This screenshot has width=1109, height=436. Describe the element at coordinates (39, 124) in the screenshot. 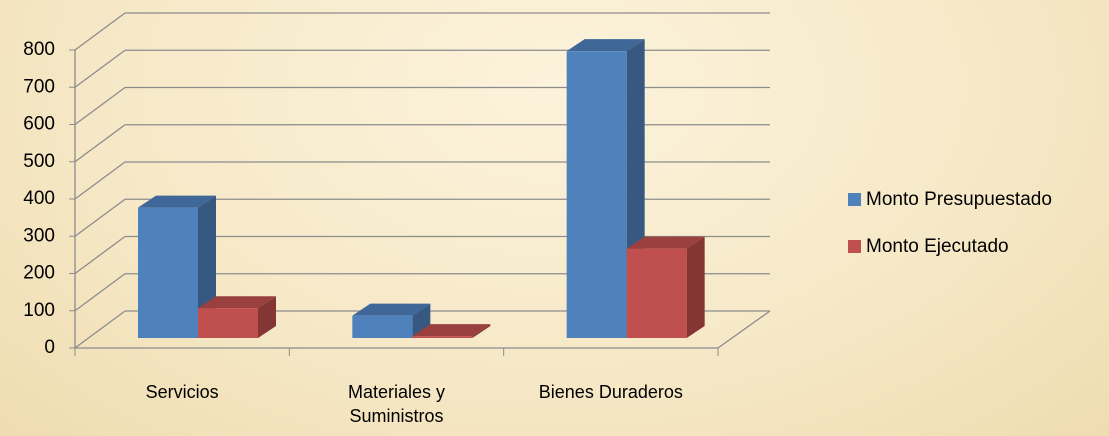

I see `y-tick-label: 600` at that location.